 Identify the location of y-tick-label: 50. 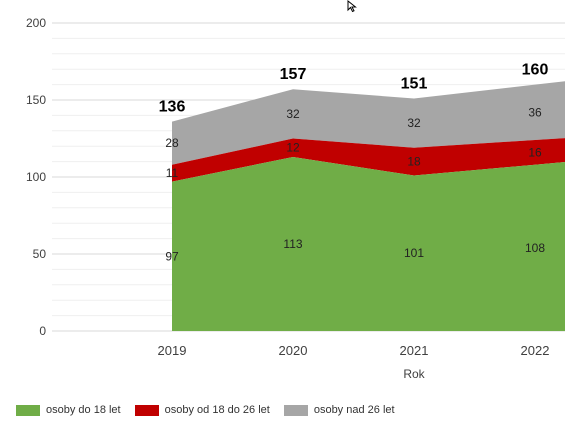
(40, 254).